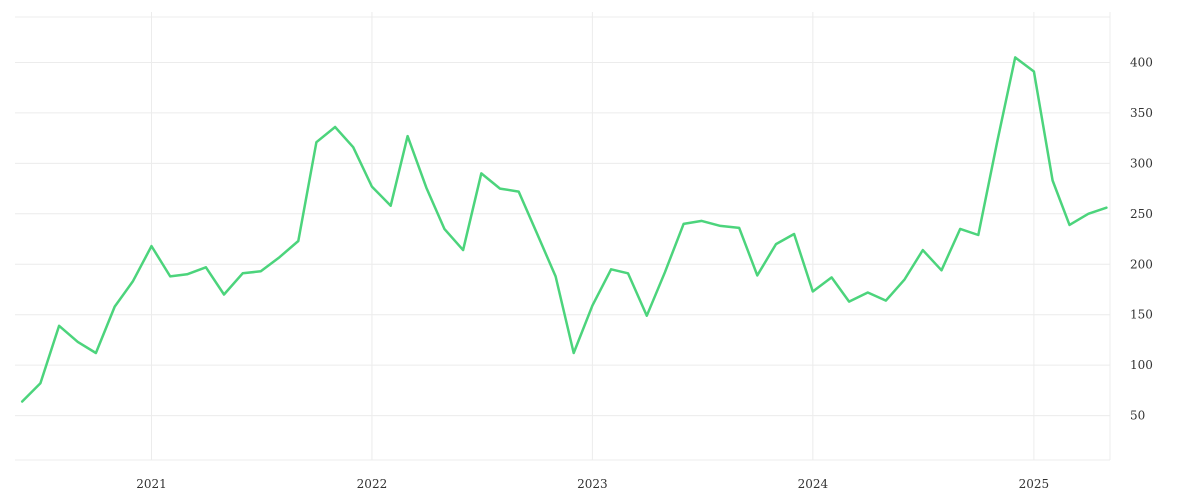 This screenshot has width=1200, height=500. I want to click on y-tick-label: 300, so click(1141, 163).